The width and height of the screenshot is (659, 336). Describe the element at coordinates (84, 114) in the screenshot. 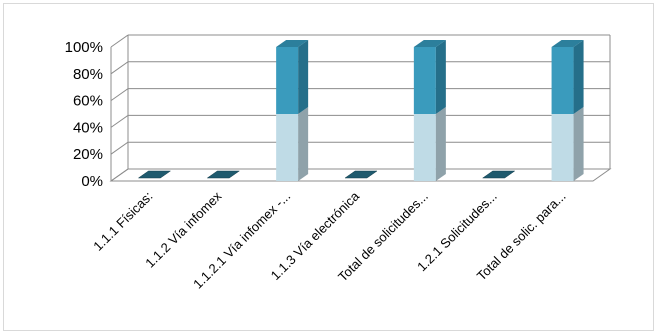

I see `y-tick-labels: 0% 20% 40% 60% 80% 100%` at that location.